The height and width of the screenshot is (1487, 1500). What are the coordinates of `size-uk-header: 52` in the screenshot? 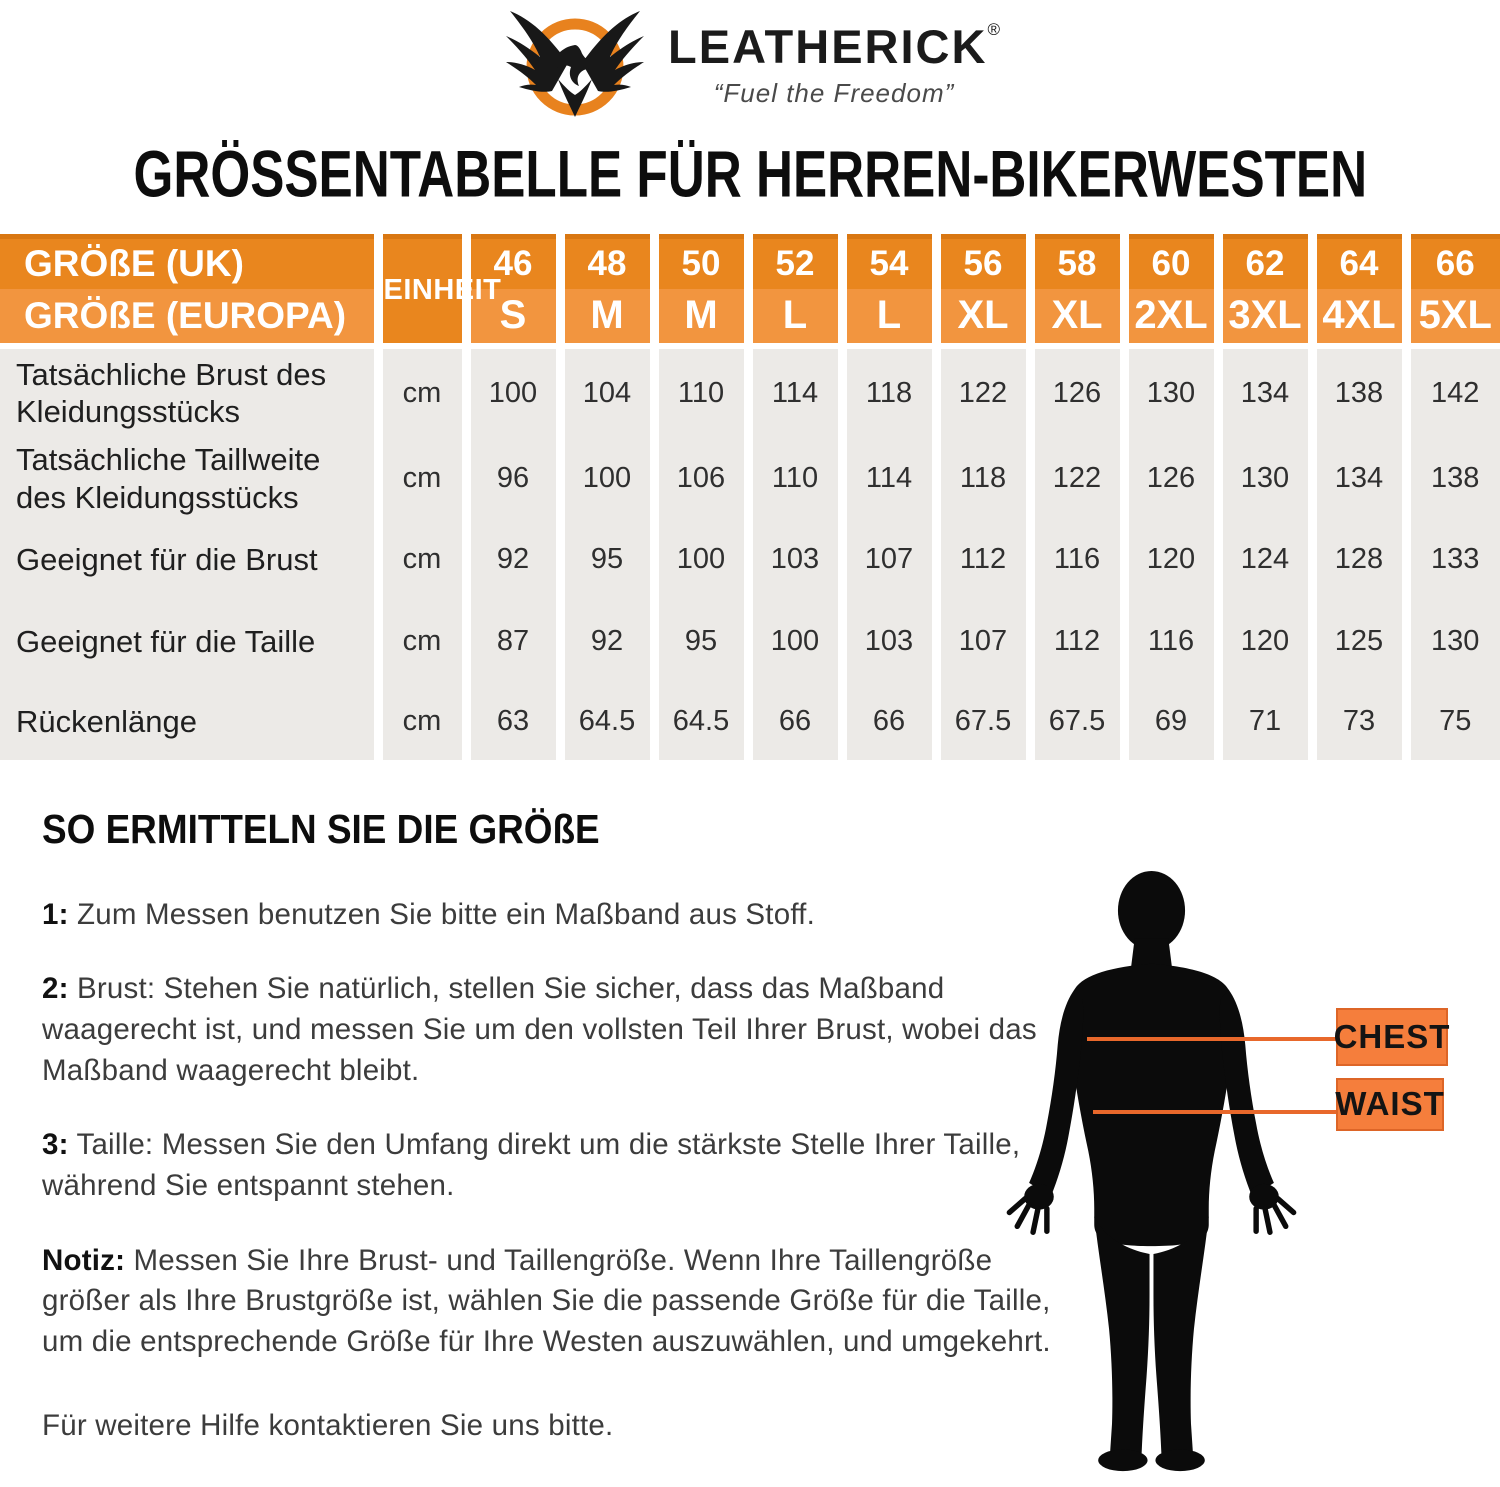 It's located at (797, 262).